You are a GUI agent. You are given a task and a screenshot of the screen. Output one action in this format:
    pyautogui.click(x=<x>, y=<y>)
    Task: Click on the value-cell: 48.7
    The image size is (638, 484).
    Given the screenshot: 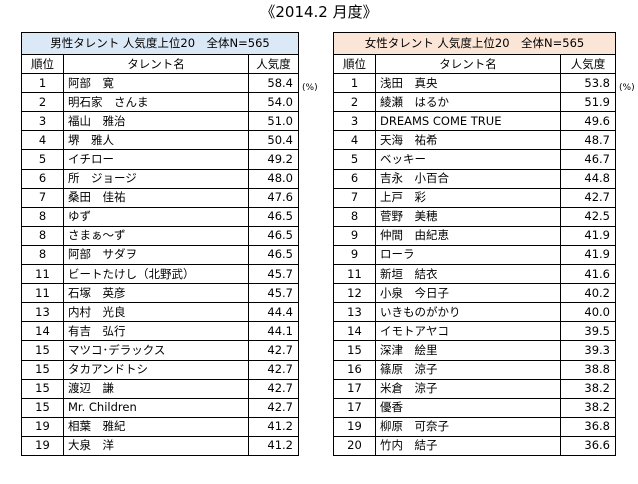 What is the action you would take?
    pyautogui.click(x=588, y=140)
    